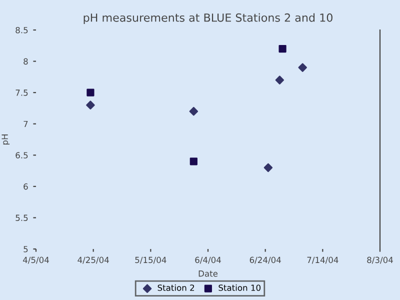  What do you see at coordinates (26, 61) in the screenshot?
I see `y-tick-label: 8` at bounding box center [26, 61].